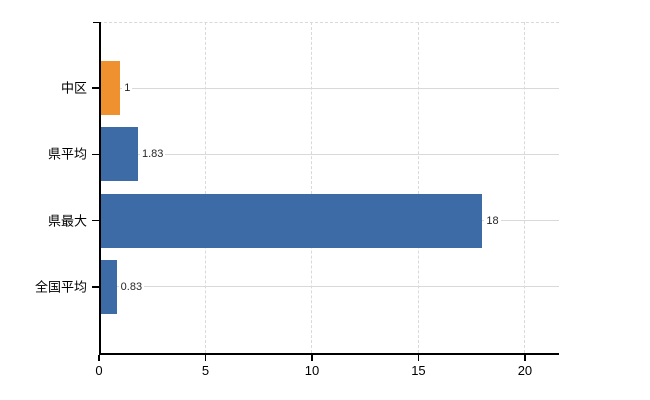 Image resolution: width=650 pixels, height=400 pixels. Describe the element at coordinates (67, 221) in the screenshot. I see `category-label-2: 県最大` at that location.